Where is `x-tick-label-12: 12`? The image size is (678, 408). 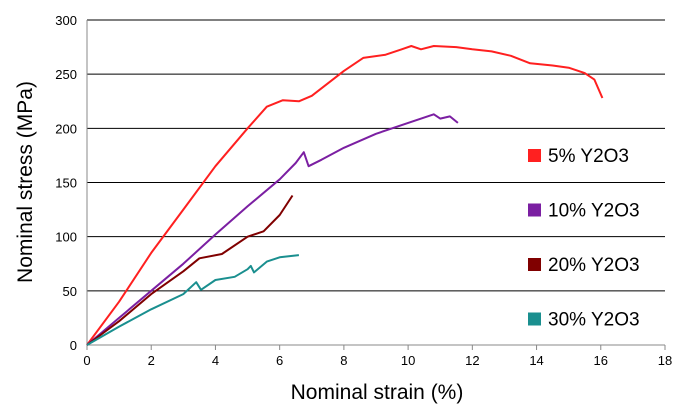
x-tick-label-12: 12 is located at coordinates (472, 360).